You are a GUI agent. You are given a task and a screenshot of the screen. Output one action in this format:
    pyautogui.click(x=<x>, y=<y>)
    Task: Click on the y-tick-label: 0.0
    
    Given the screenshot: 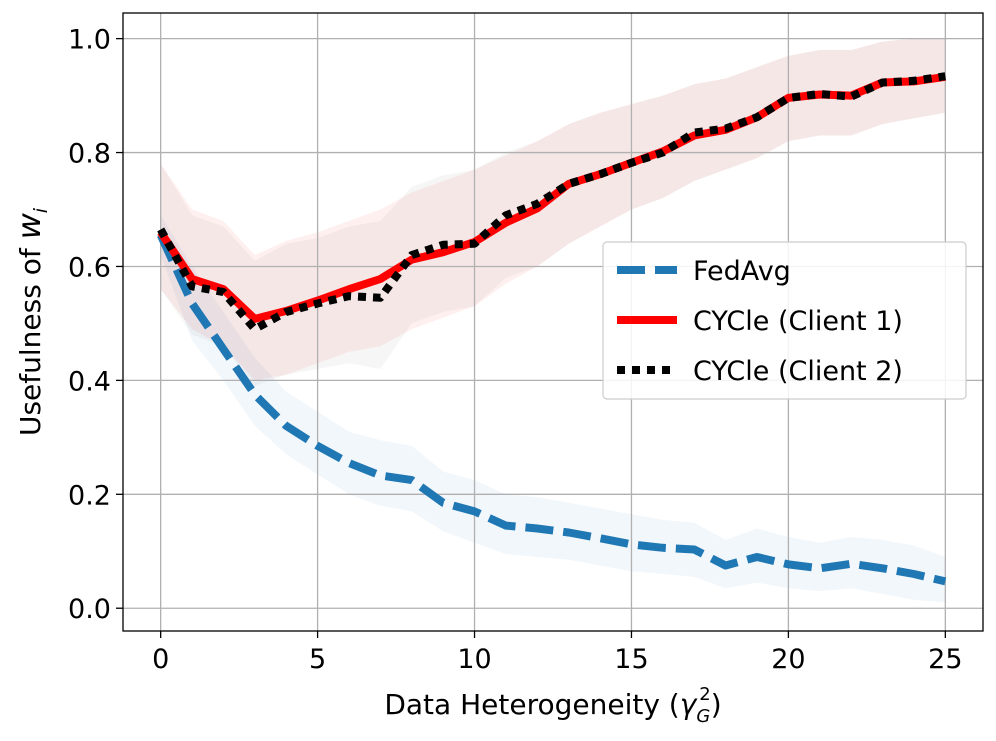 What is the action you would take?
    pyautogui.click(x=89, y=609)
    